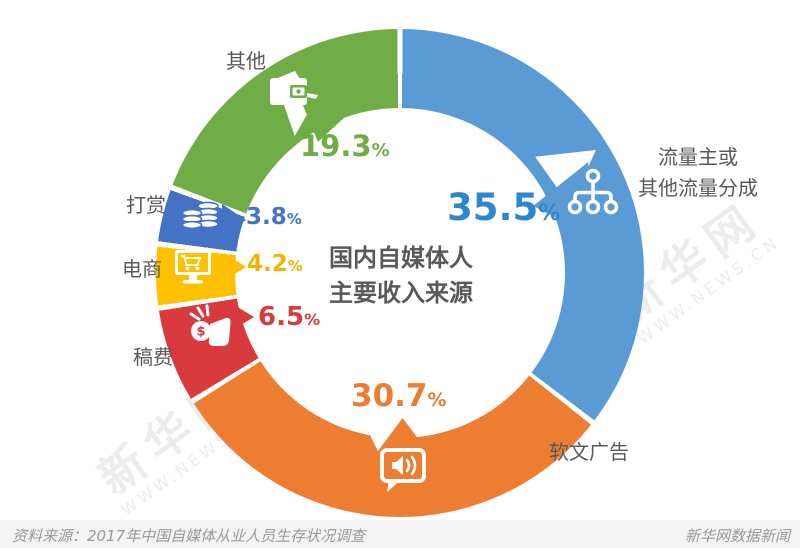 The width and height of the screenshot is (800, 548). I want to click on slice-label-traffic-line2: 其他流量分成, so click(698, 188).